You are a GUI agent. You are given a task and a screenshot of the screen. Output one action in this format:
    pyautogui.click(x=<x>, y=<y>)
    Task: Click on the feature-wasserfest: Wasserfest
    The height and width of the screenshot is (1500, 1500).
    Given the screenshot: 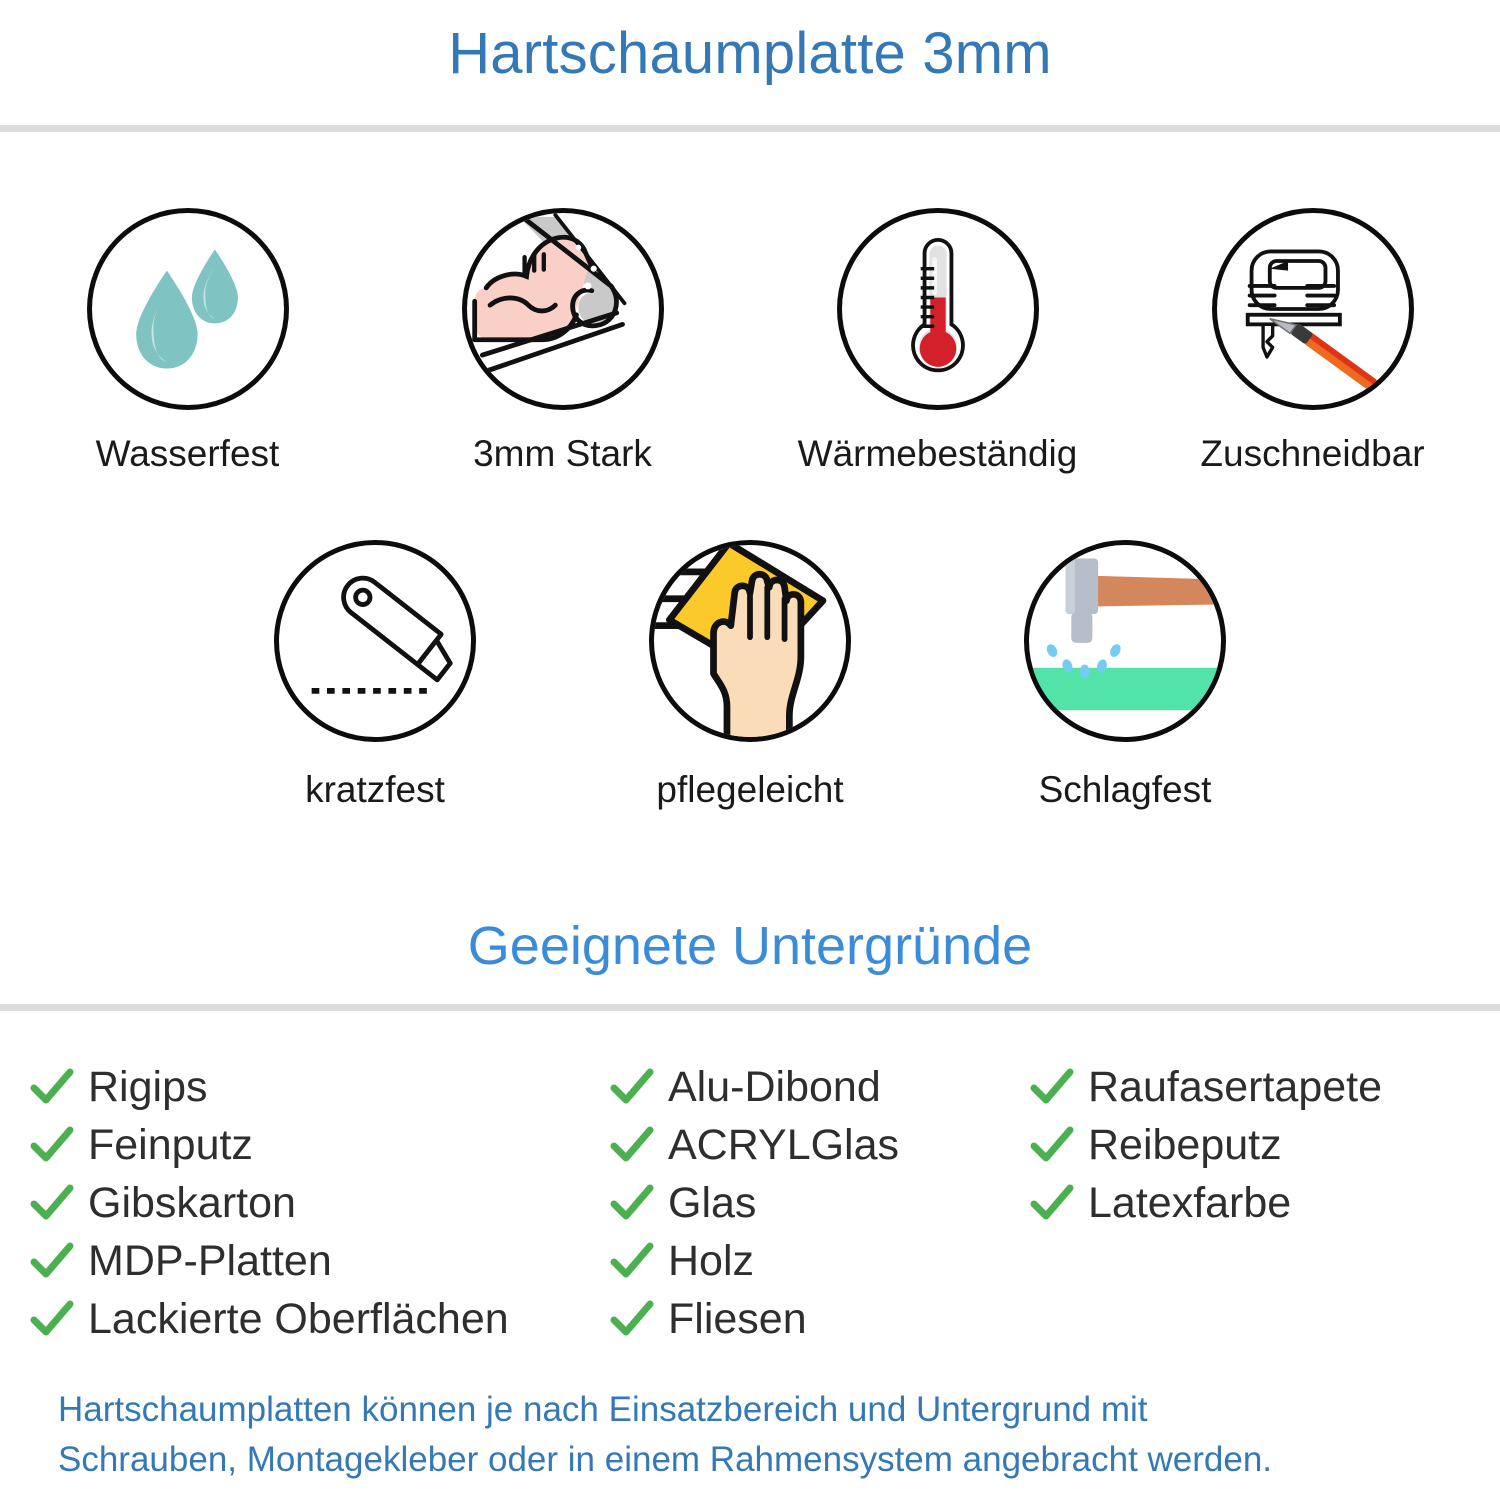 What is the action you would take?
    pyautogui.click(x=187, y=341)
    